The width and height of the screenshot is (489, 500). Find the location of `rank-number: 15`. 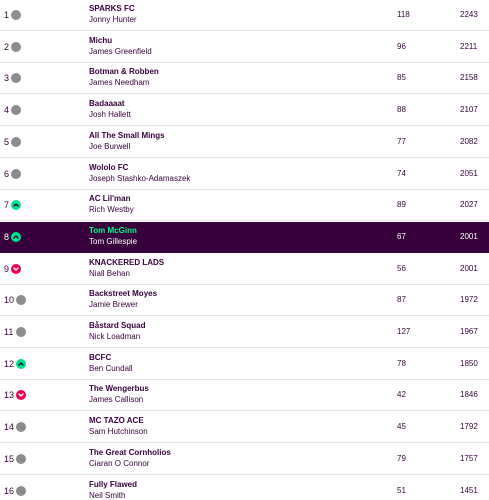

rank-number: 15 is located at coordinates (9, 458).